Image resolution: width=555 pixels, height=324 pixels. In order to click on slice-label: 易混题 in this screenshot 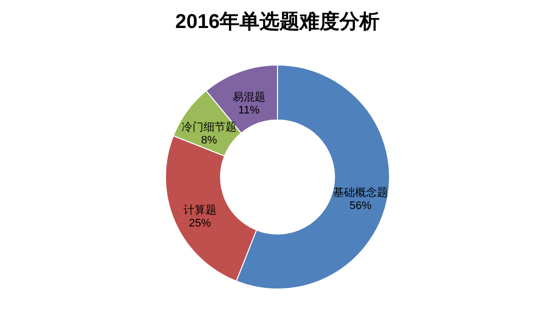, I will do `click(249, 97)`.